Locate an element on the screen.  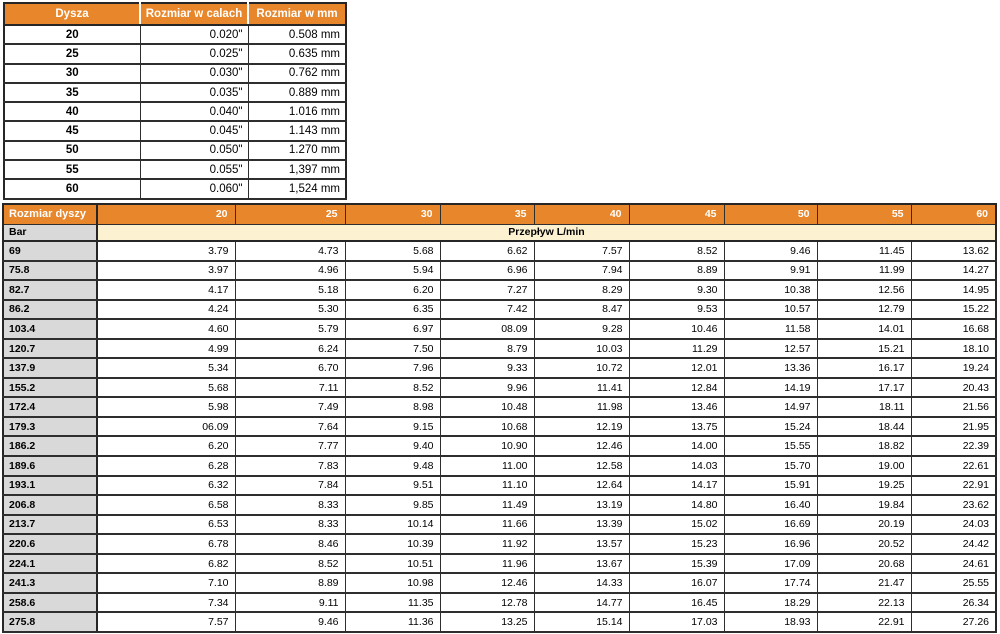
flow-value-cell: 5.18 is located at coordinates (290, 290).